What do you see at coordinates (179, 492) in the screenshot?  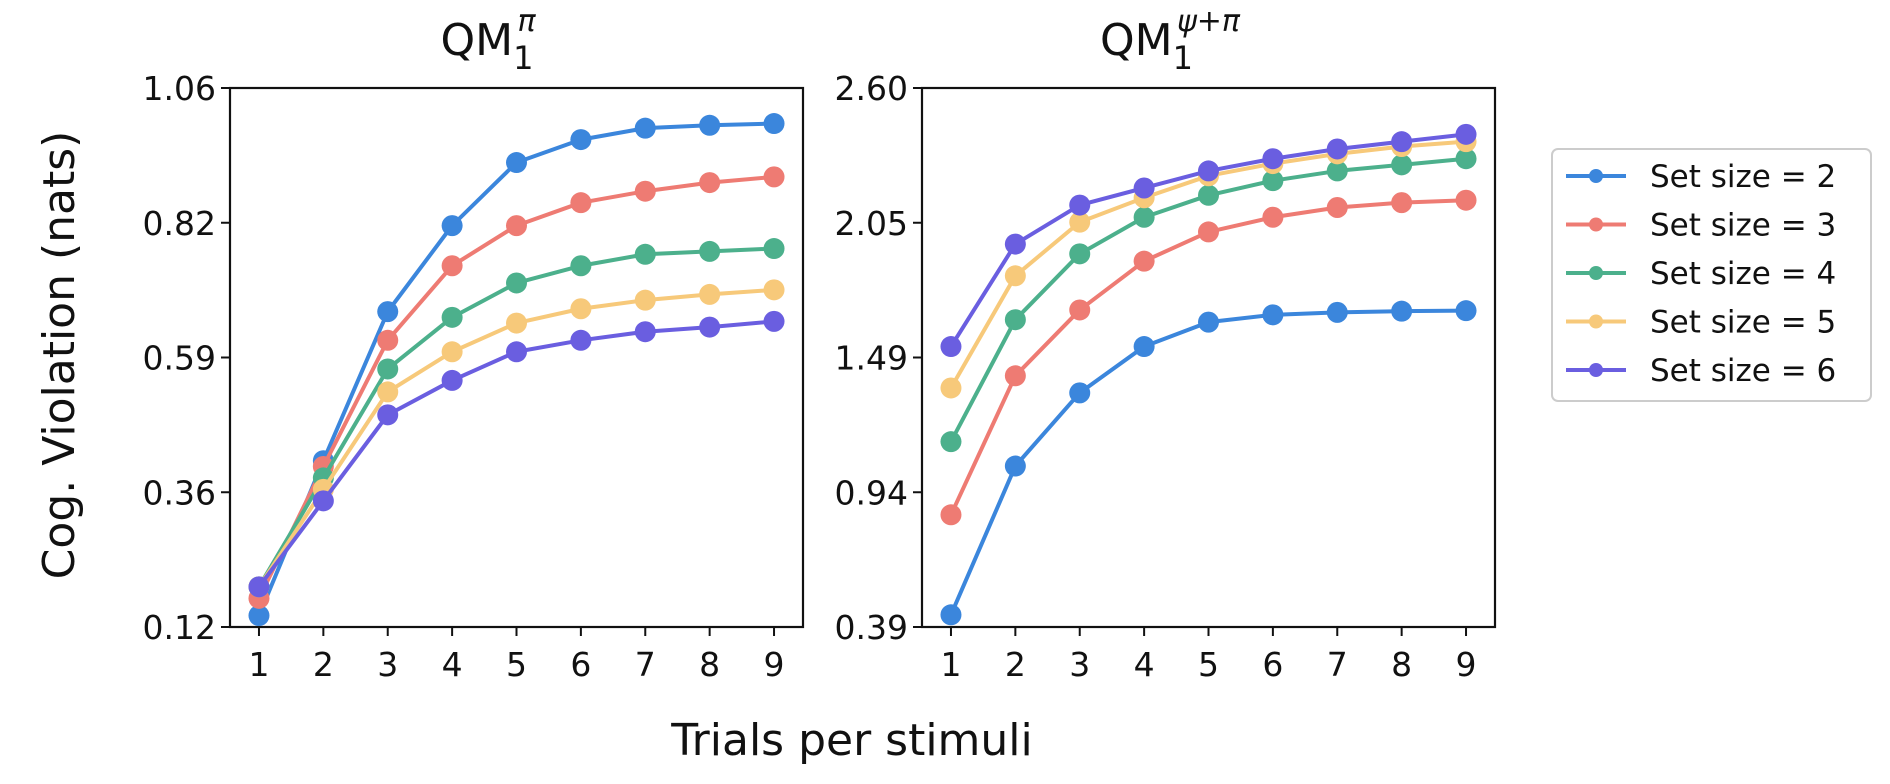 I see `y-tick-label-left: 0.36` at bounding box center [179, 492].